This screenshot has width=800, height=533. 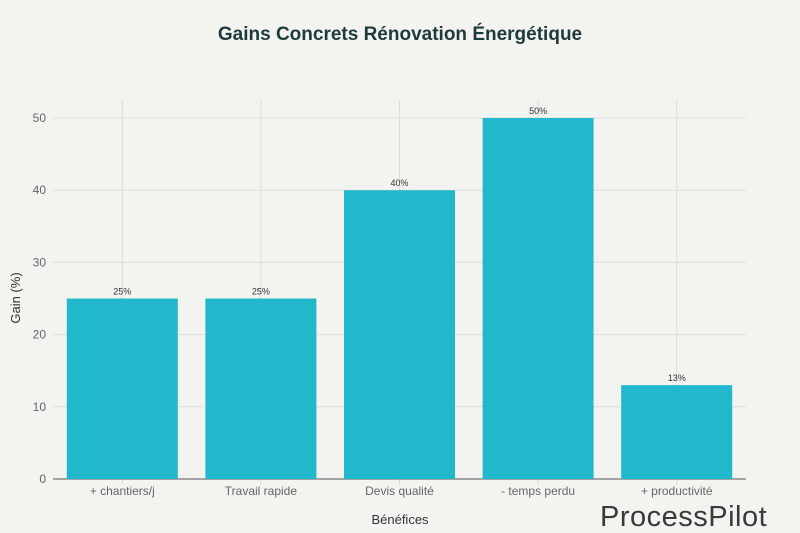 What do you see at coordinates (122, 491) in the screenshot?
I see `x-tick-label: + chantiers/j` at bounding box center [122, 491].